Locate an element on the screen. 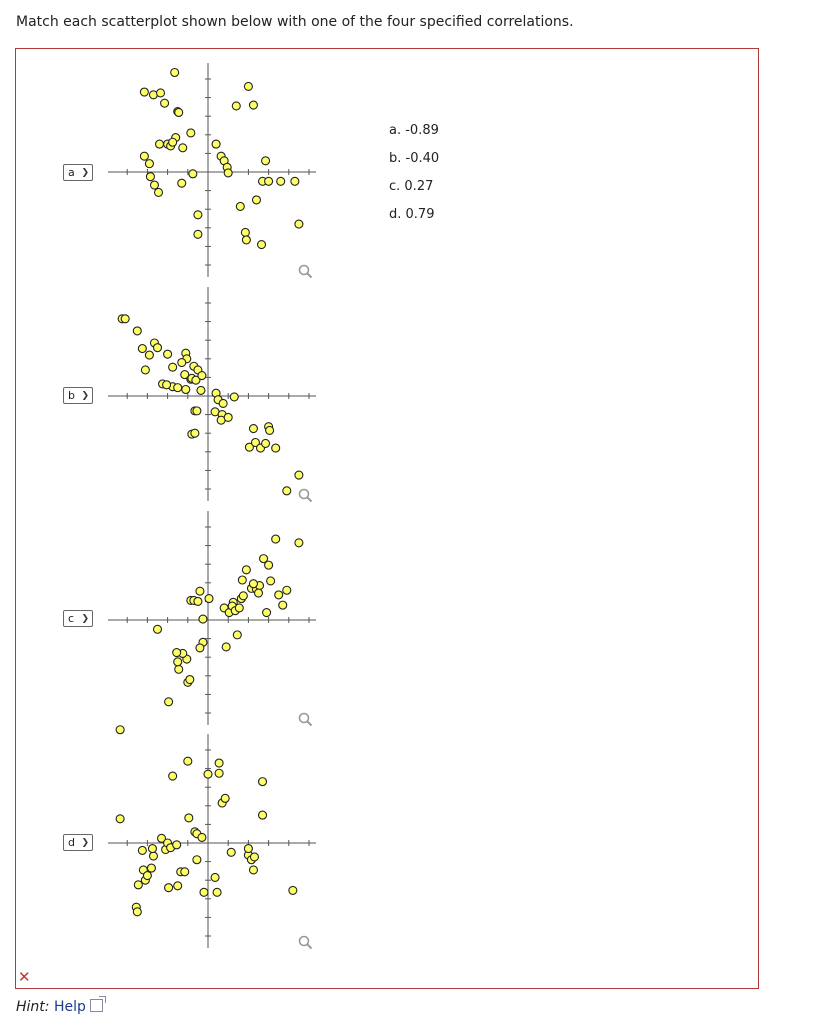  select-value: a is located at coordinates (71, 172).